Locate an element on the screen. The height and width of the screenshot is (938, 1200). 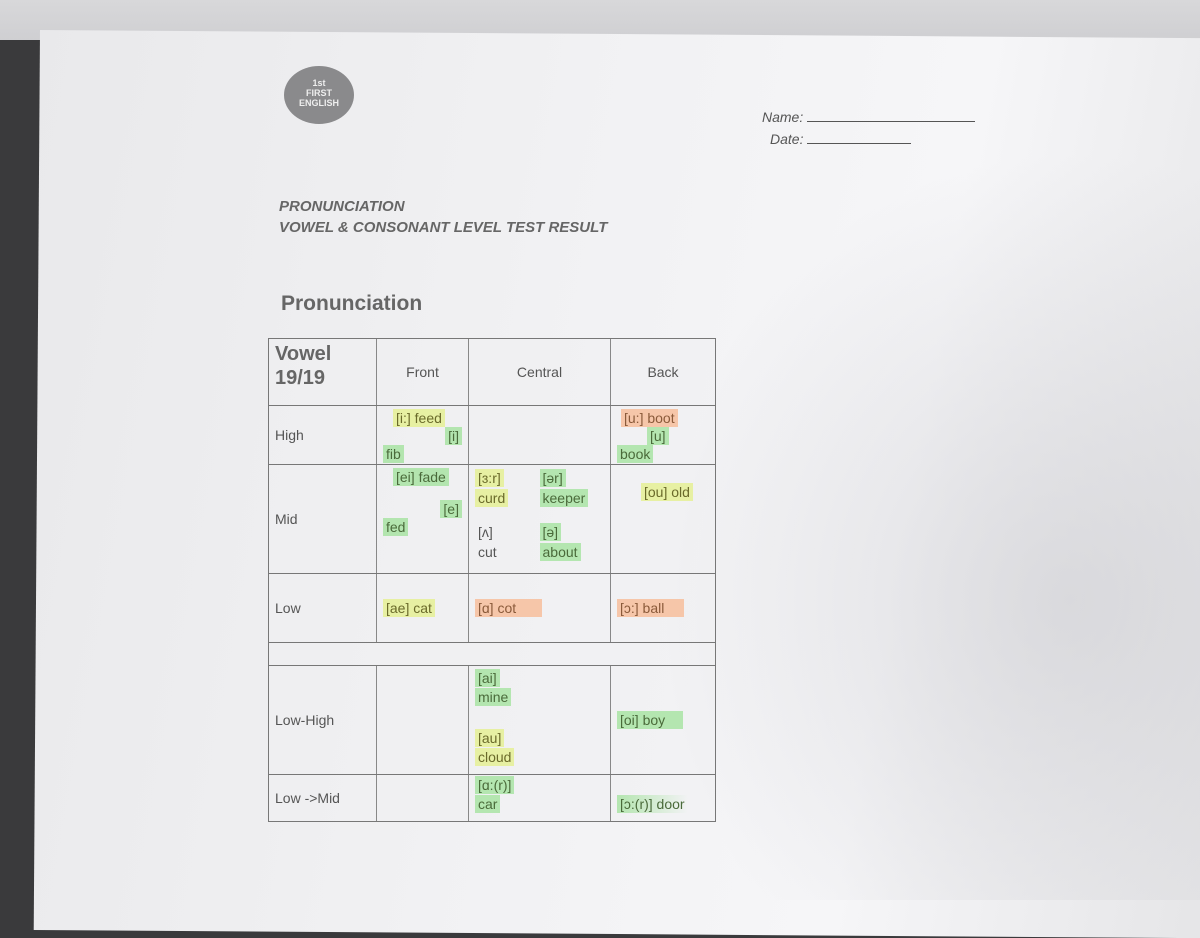
sound: about is located at coordinates (560, 552).